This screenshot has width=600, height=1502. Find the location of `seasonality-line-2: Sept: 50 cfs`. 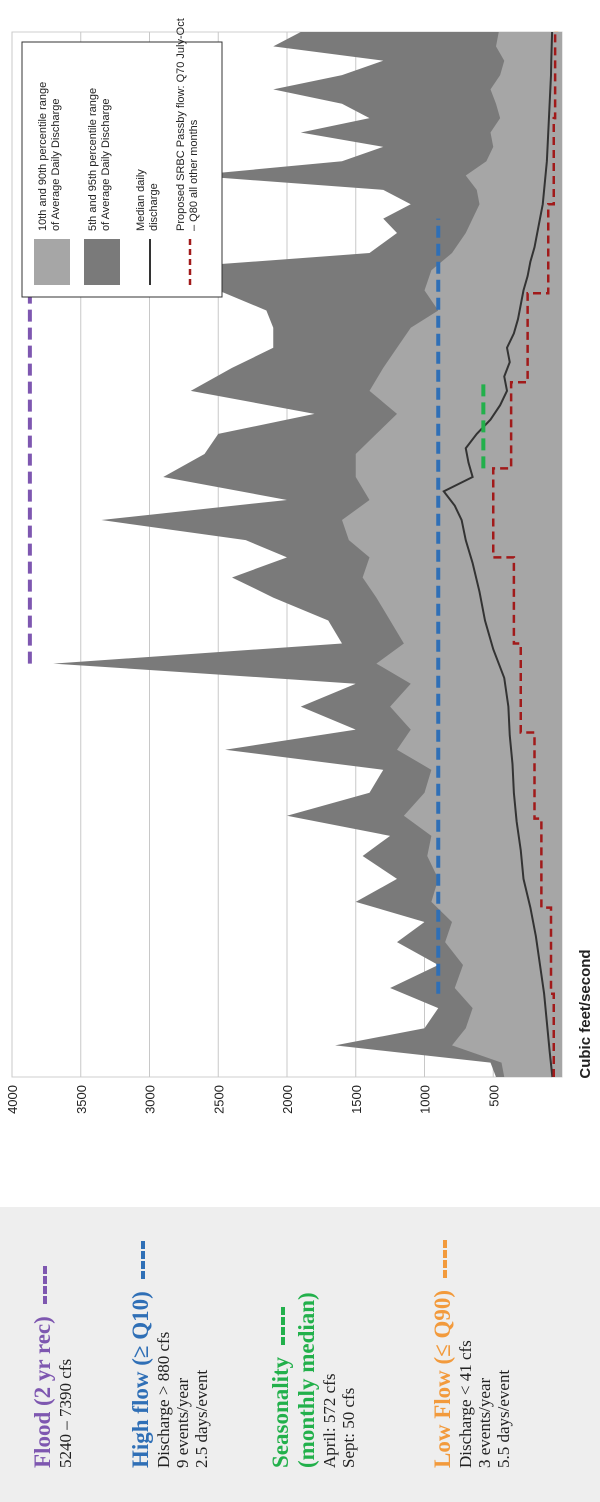

seasonality-line-2: Sept: 50 cfs is located at coordinates (348, 1427).